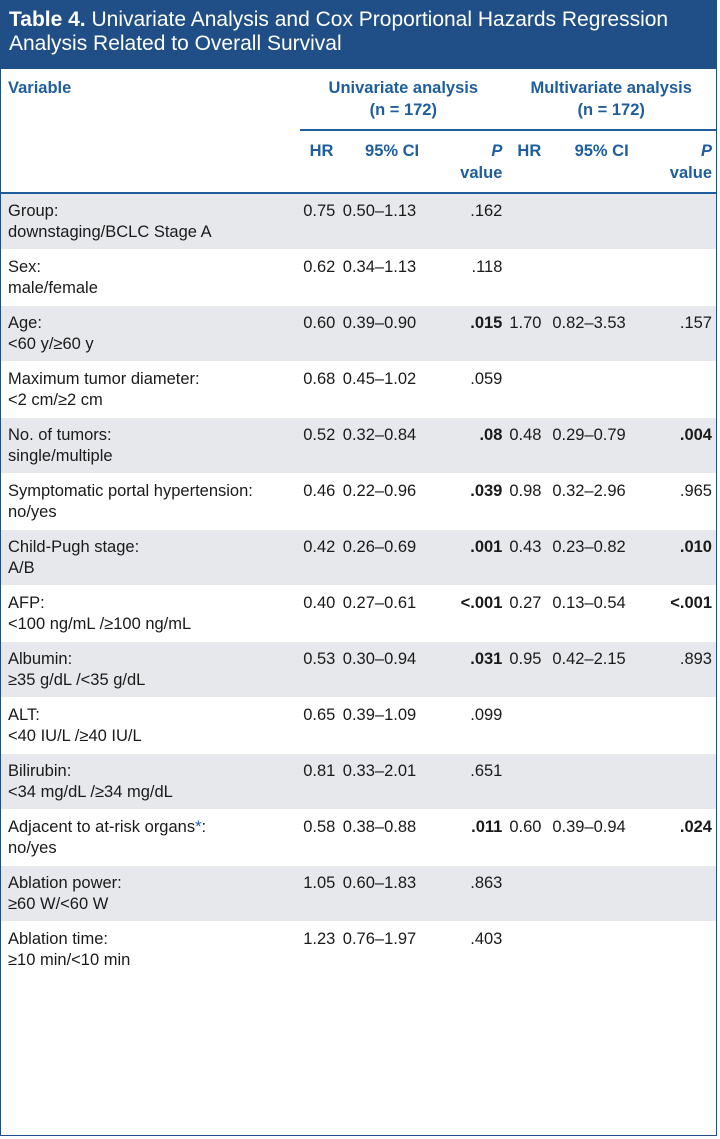  What do you see at coordinates (151, 837) in the screenshot?
I see `variable-cell: Adjacent to at-risk organs*: no/yes` at bounding box center [151, 837].